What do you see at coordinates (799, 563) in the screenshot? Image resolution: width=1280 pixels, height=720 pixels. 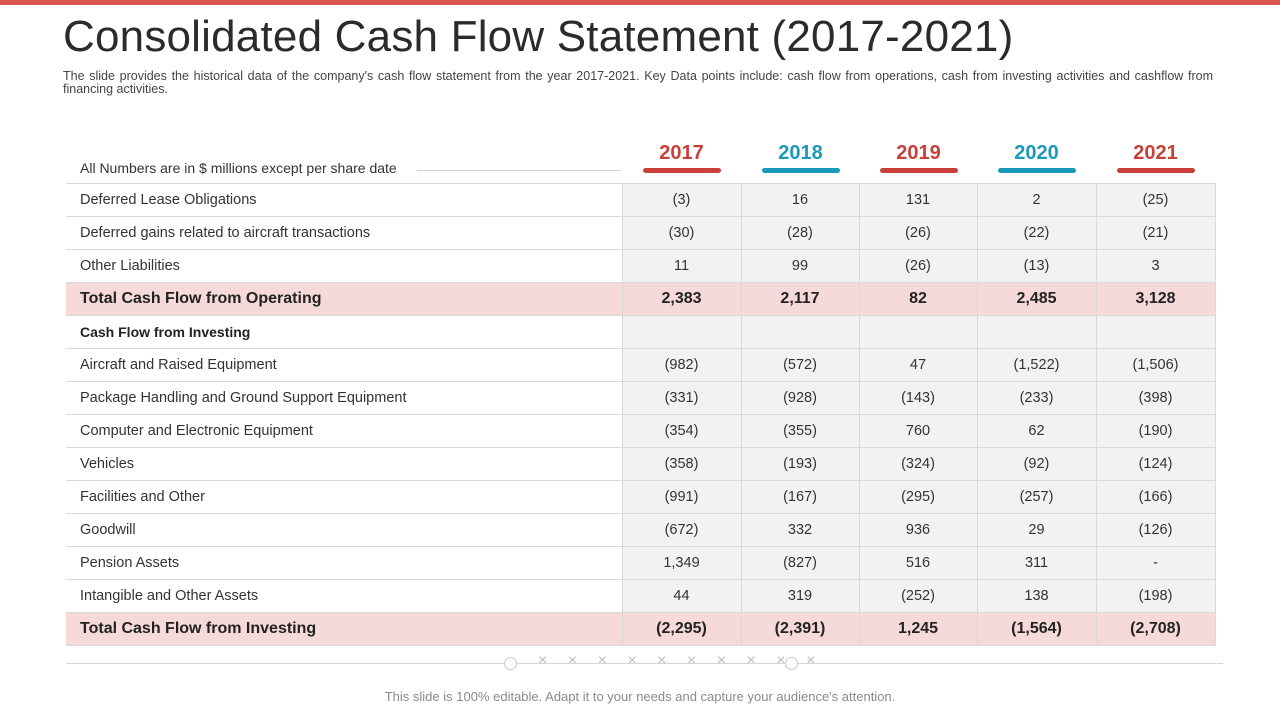 I see `cell-2018: (827)` at bounding box center [799, 563].